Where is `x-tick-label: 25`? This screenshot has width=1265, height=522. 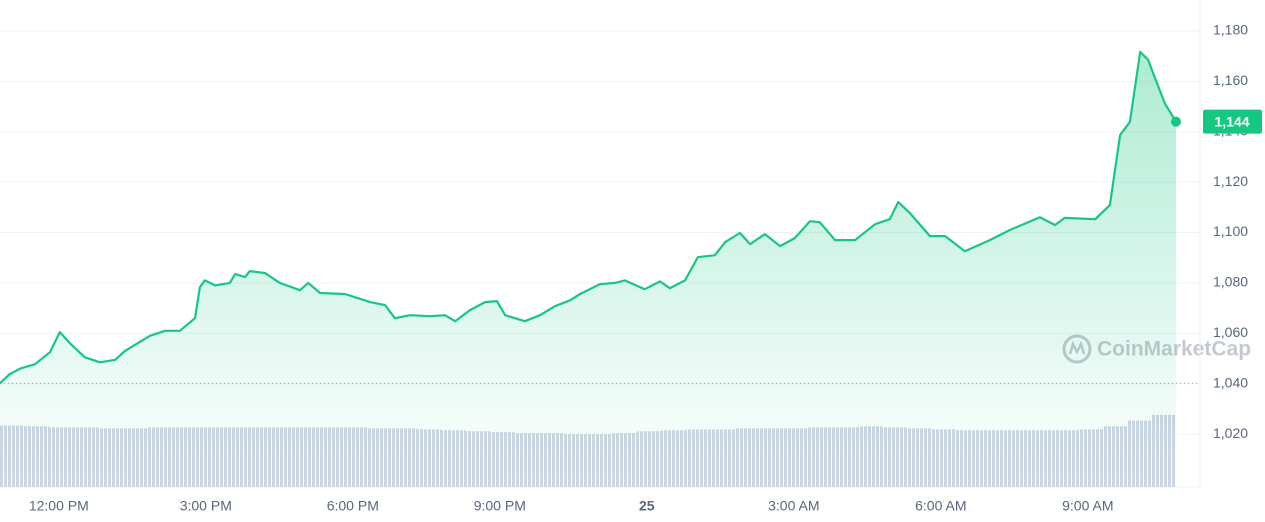
x-tick-label: 25 is located at coordinates (647, 506).